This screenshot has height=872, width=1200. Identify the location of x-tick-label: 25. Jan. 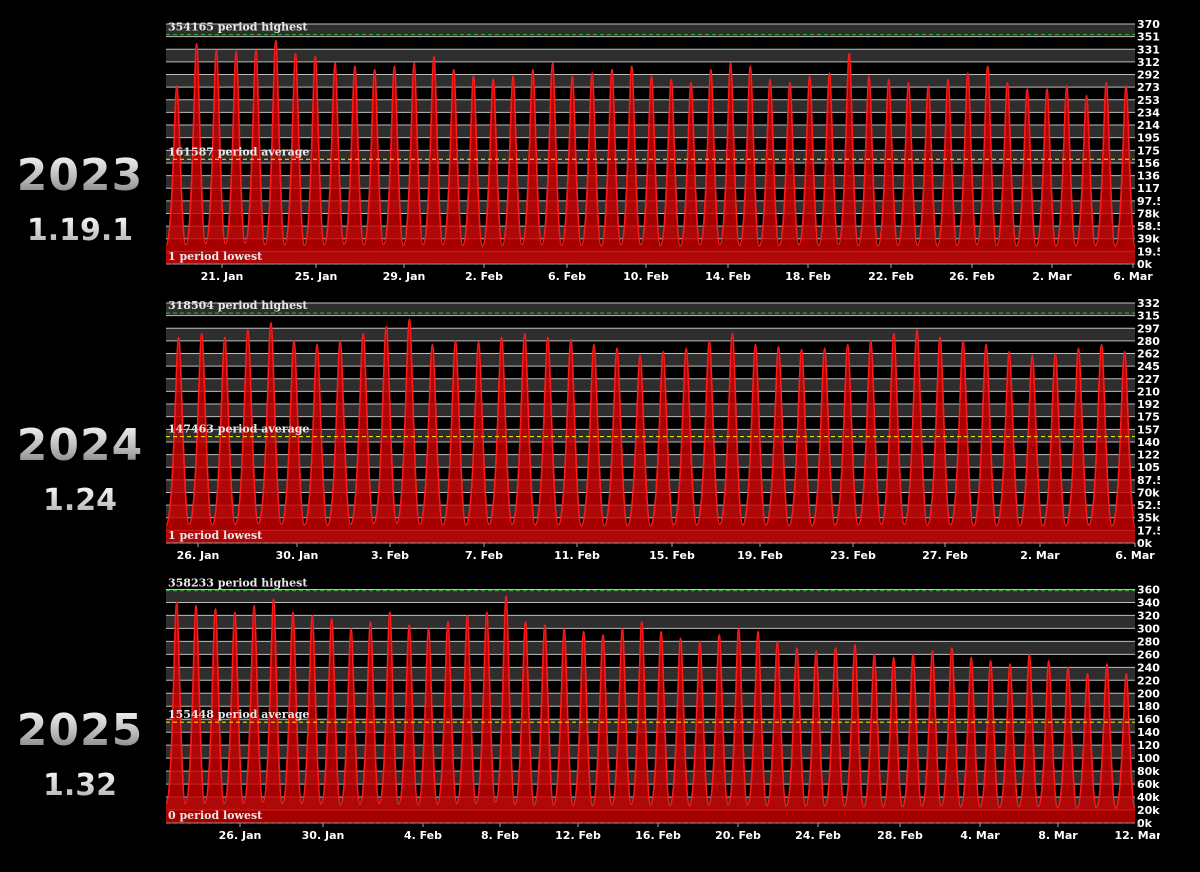
(316, 276).